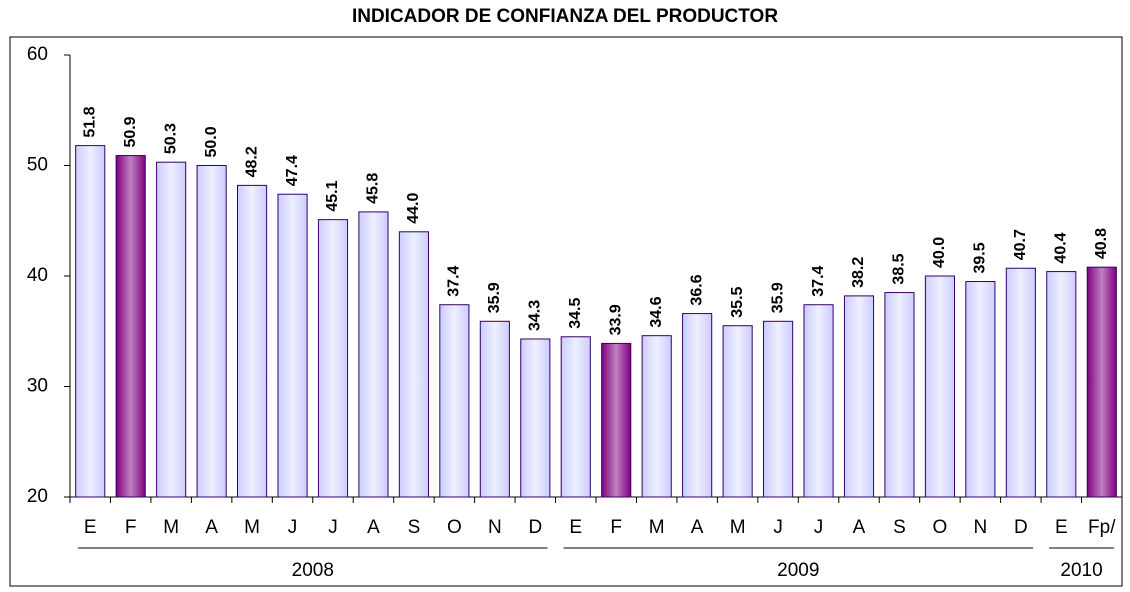 The image size is (1130, 592). Describe the element at coordinates (535, 315) in the screenshot. I see `value-label: 34.3` at that location.